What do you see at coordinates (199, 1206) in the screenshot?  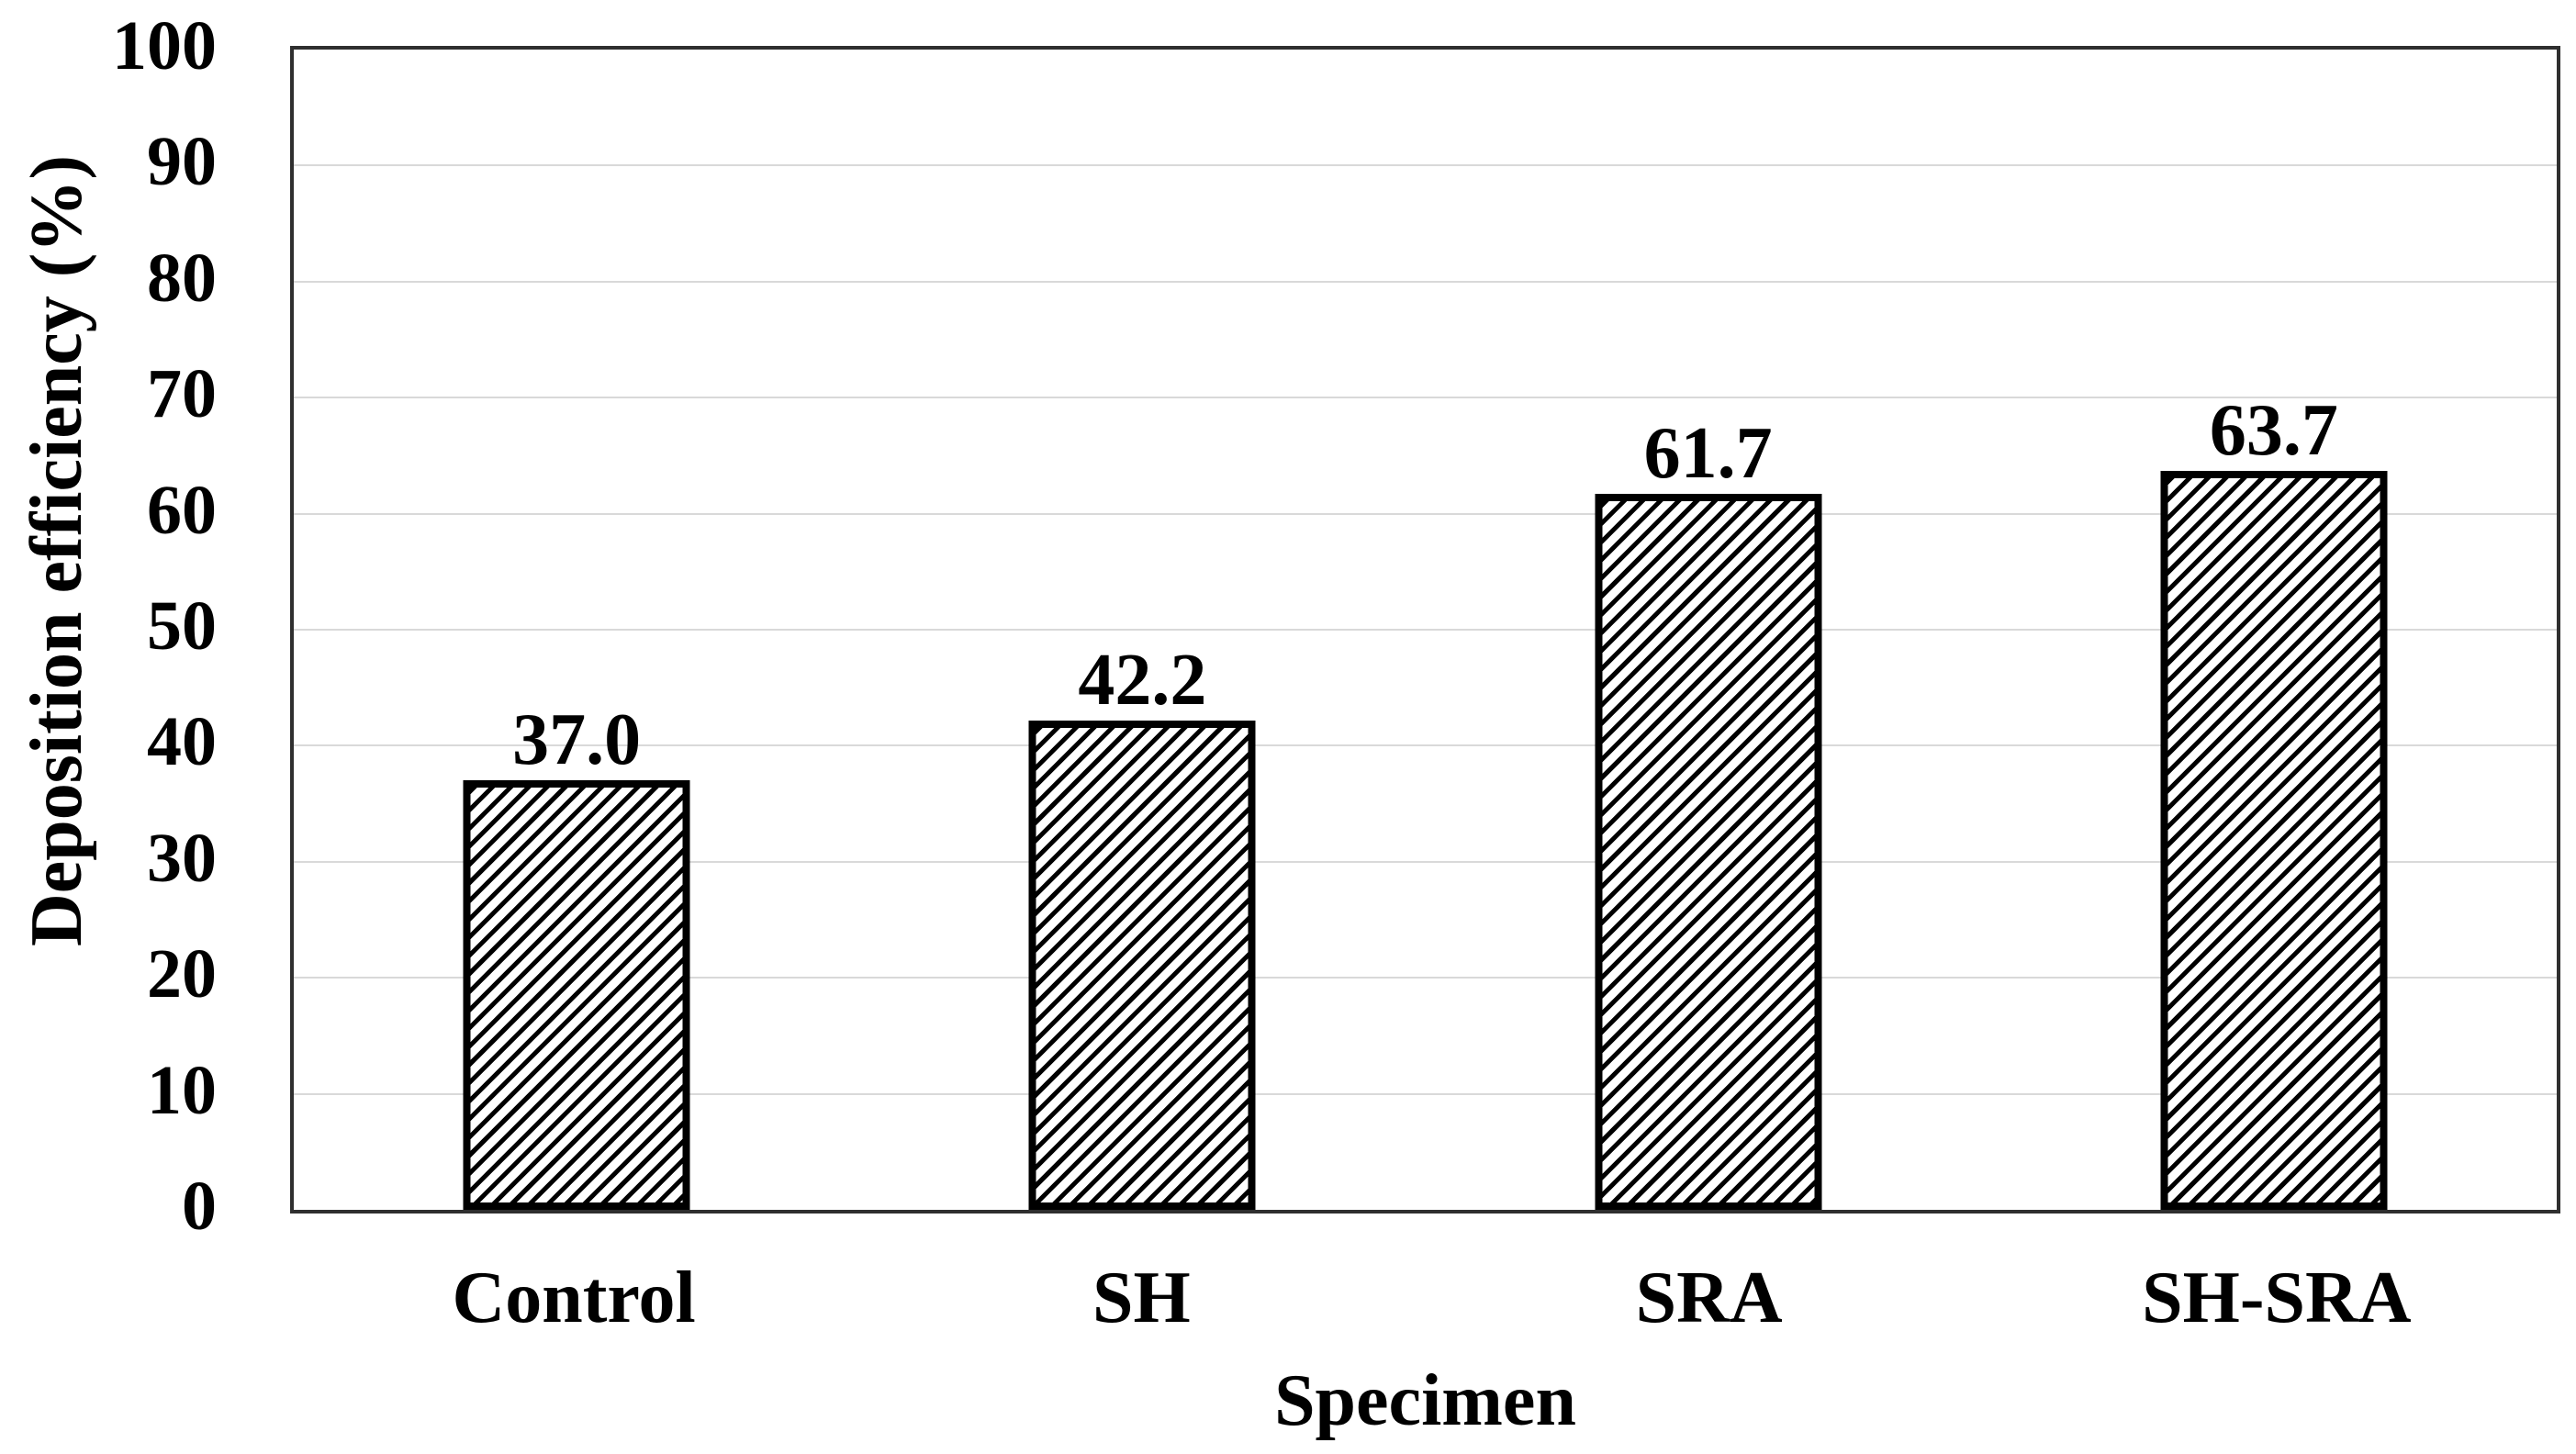 I see `y-tick-label: 0` at bounding box center [199, 1206].